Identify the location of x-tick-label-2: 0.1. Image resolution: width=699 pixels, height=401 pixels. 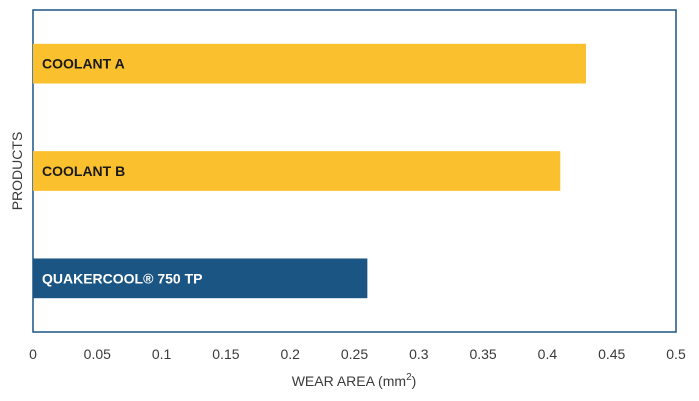
(162, 354).